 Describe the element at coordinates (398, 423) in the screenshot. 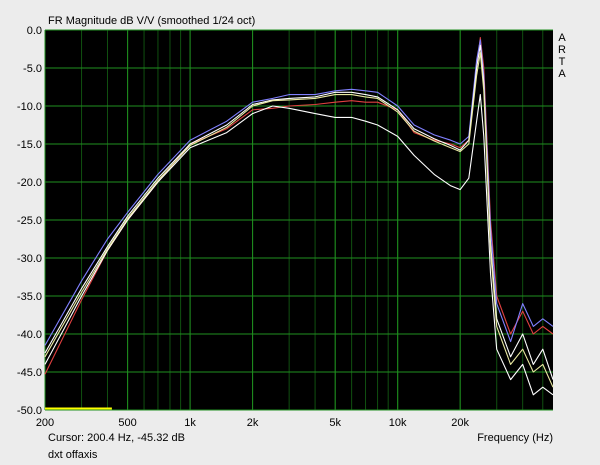

I see `x-tick-label: 10k` at that location.